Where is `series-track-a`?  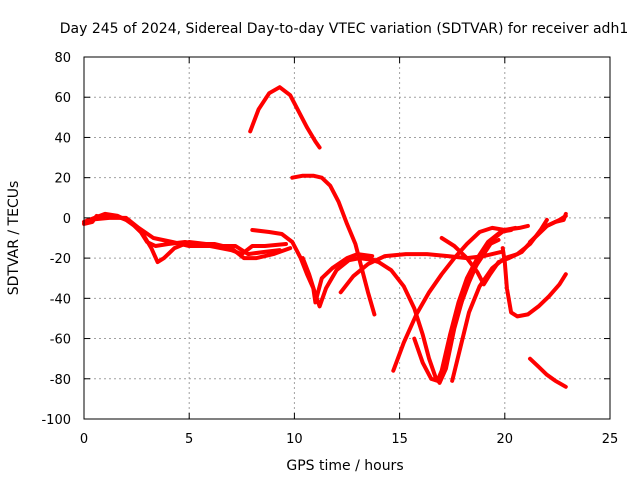
series-track-a is located at coordinates (182, 239).